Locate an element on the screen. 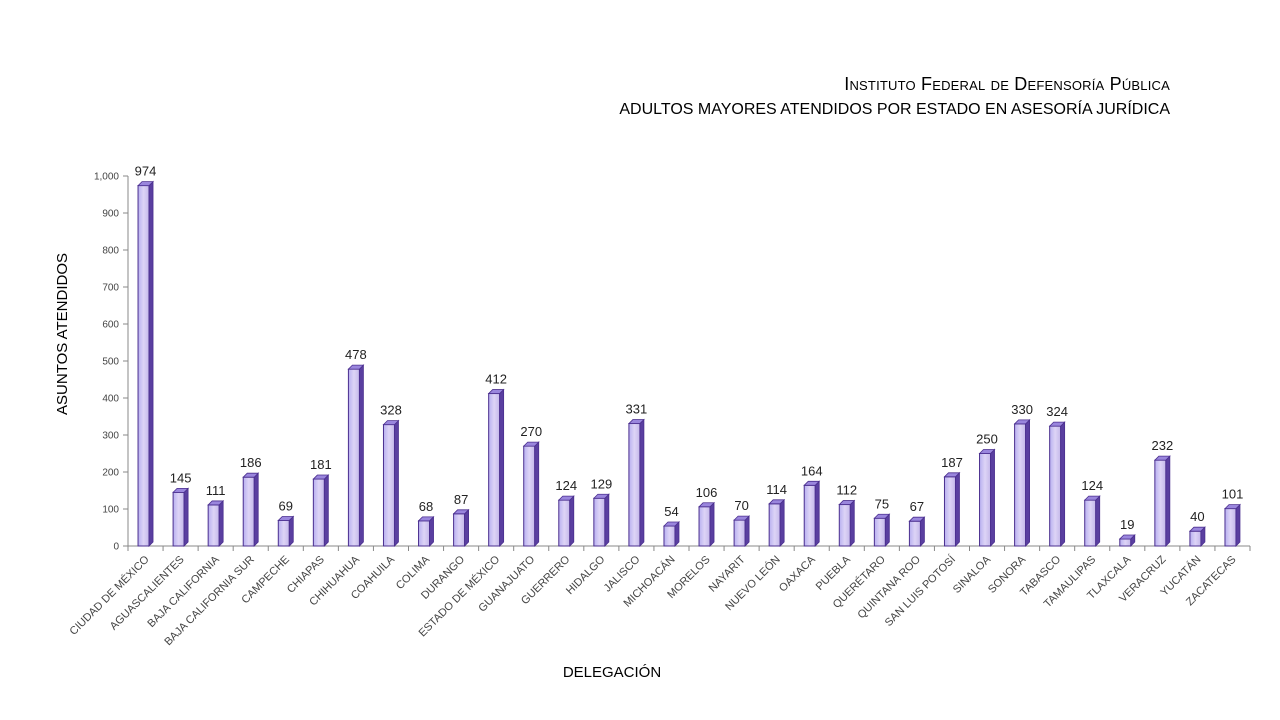  data-label: 270 is located at coordinates (531, 431).